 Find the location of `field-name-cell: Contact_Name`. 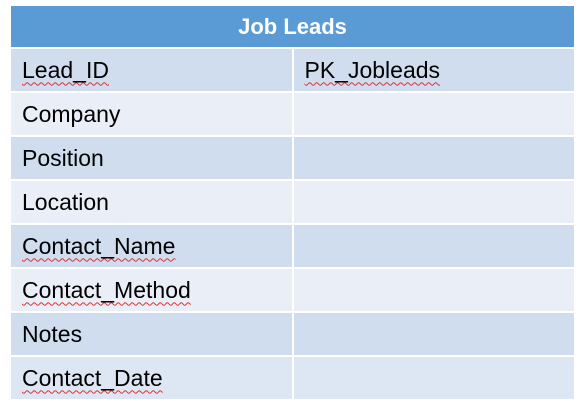

field-name-cell: Contact_Name is located at coordinates (152, 245).